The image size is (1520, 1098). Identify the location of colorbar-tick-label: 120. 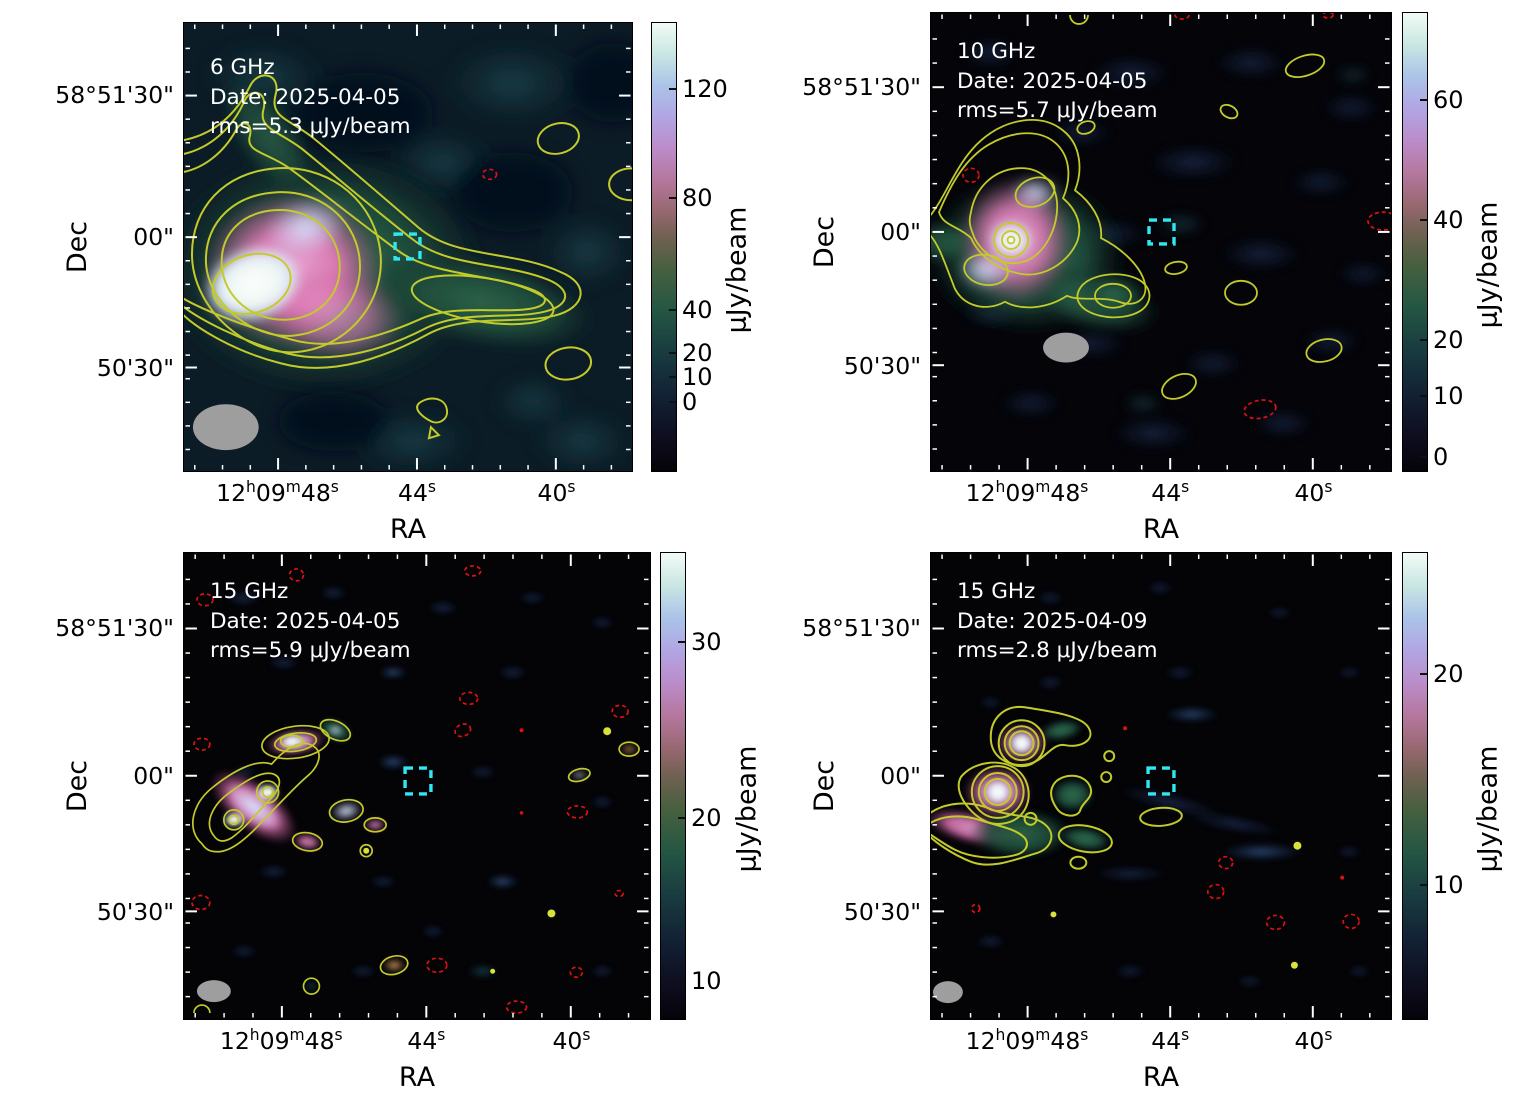
(705, 88).